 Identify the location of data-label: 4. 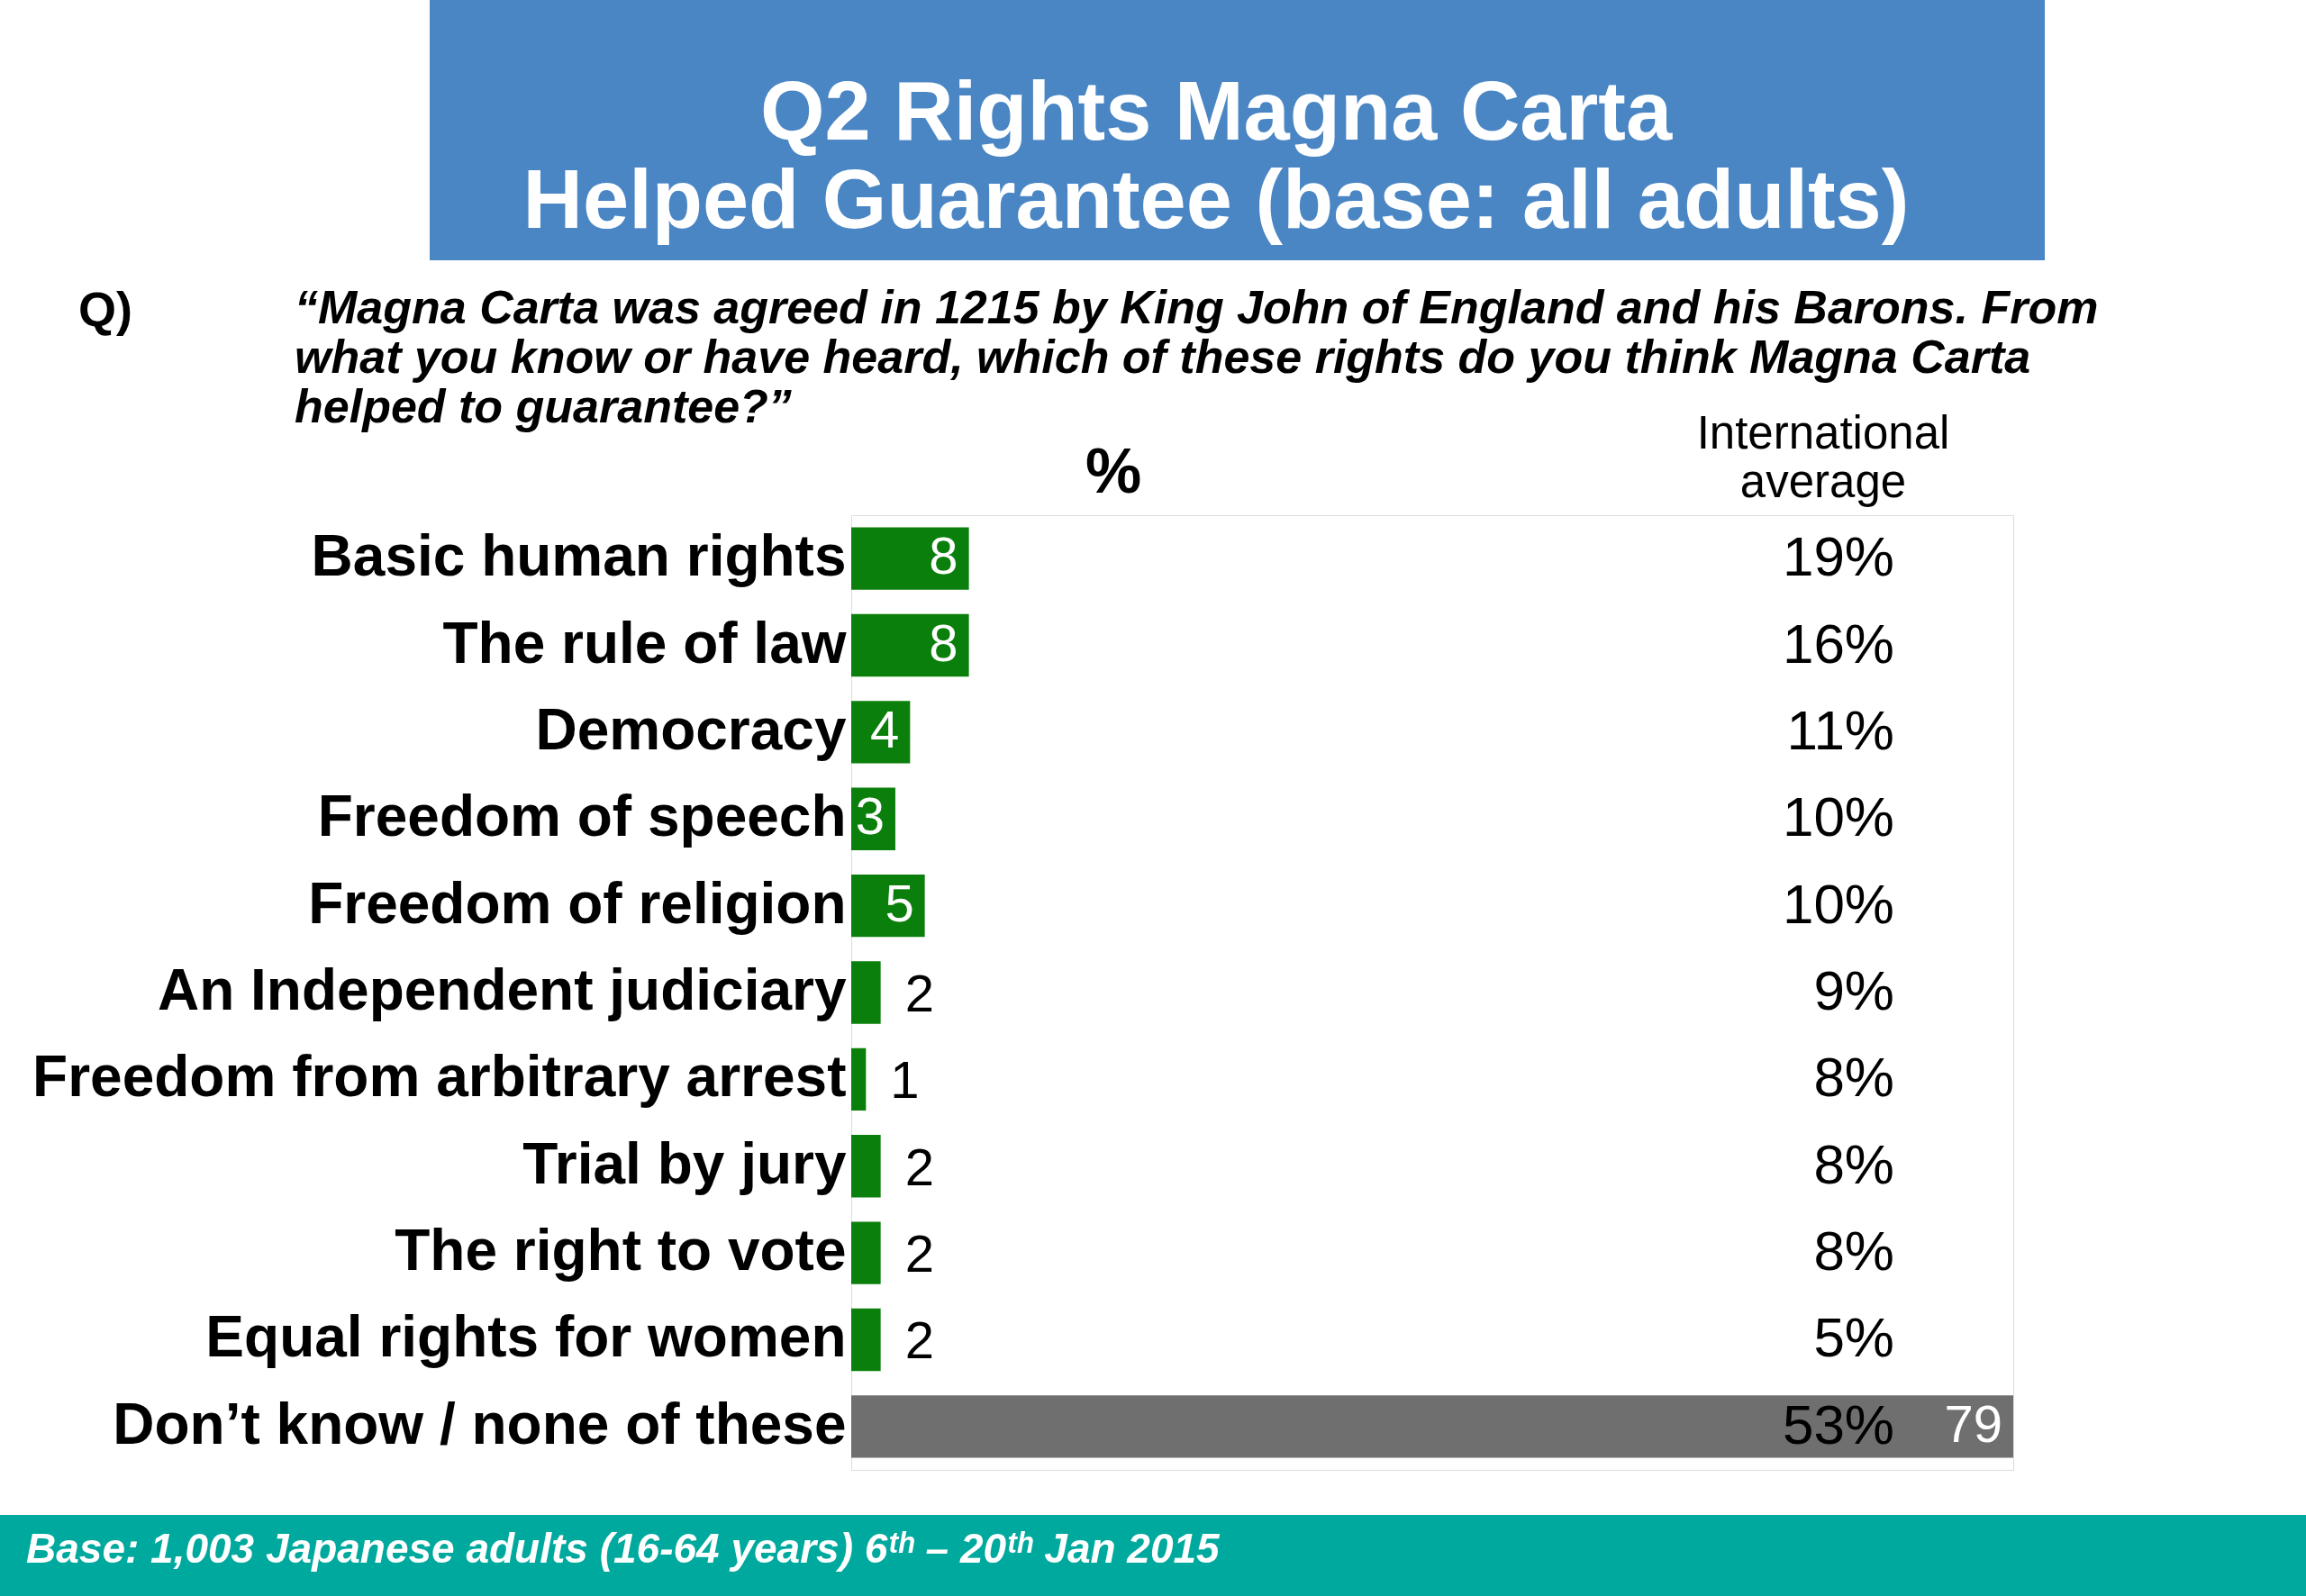
(885, 728).